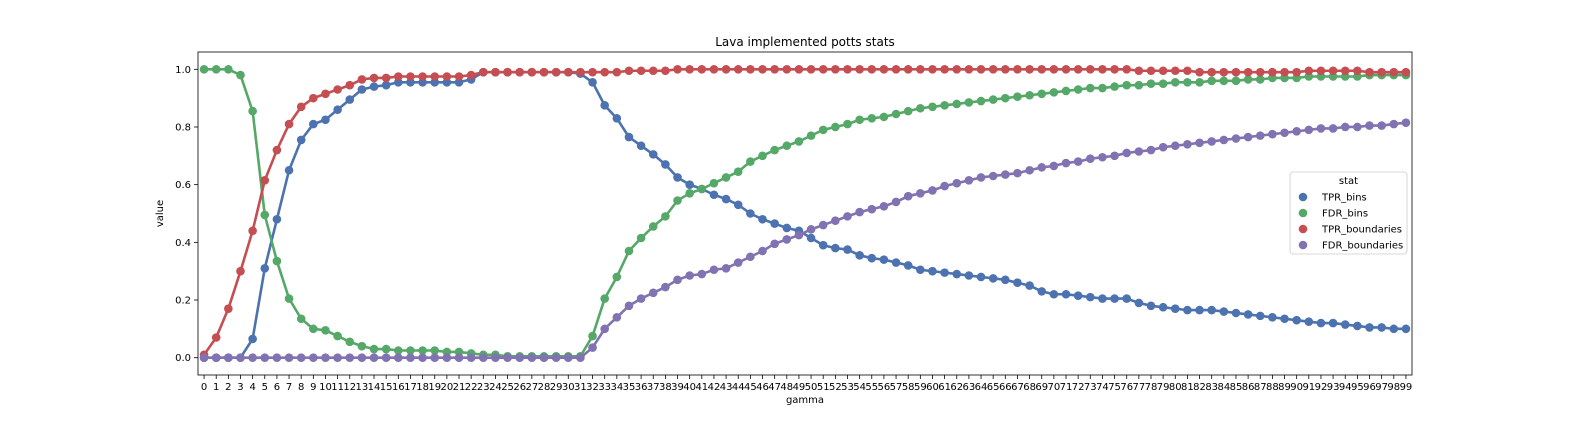 Image resolution: width=1584 pixels, height=432 pixels. What do you see at coordinates (265, 387) in the screenshot?
I see `x-tick-label: 5` at bounding box center [265, 387].